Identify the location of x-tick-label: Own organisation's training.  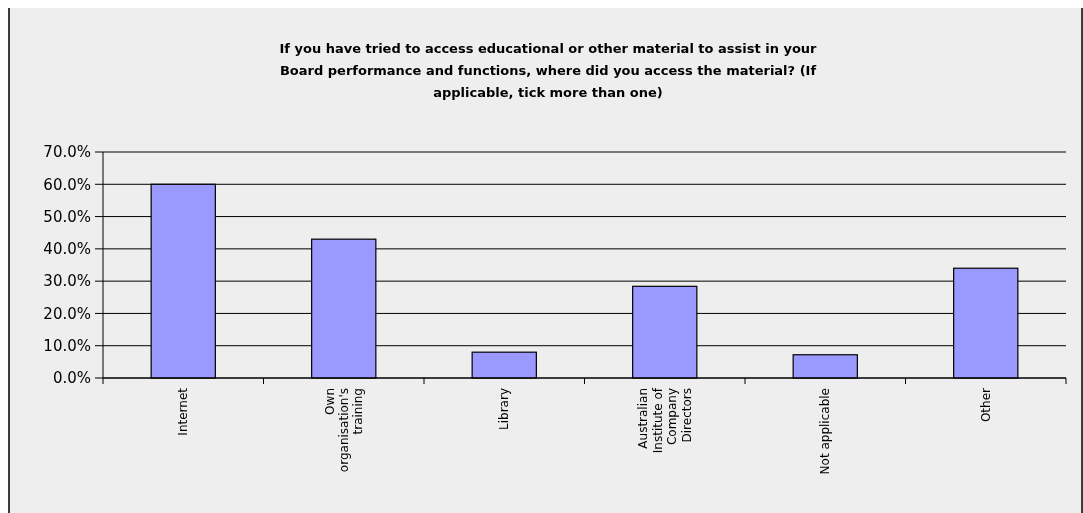
(344, 430).